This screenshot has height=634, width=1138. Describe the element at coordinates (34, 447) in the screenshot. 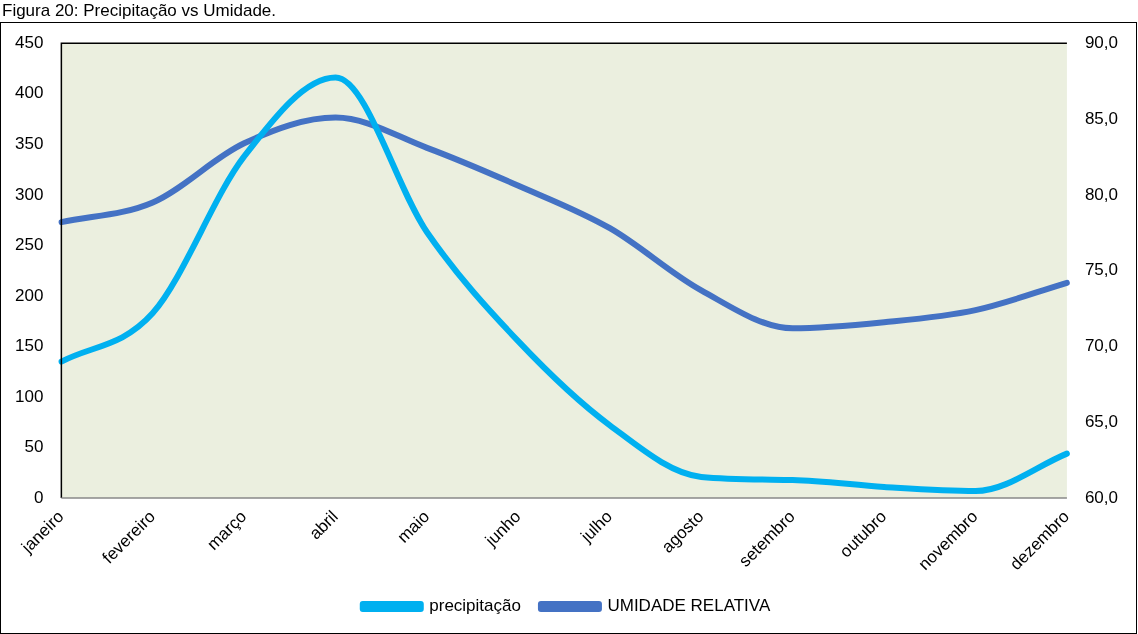

I see `y-tick-label: 50` at that location.